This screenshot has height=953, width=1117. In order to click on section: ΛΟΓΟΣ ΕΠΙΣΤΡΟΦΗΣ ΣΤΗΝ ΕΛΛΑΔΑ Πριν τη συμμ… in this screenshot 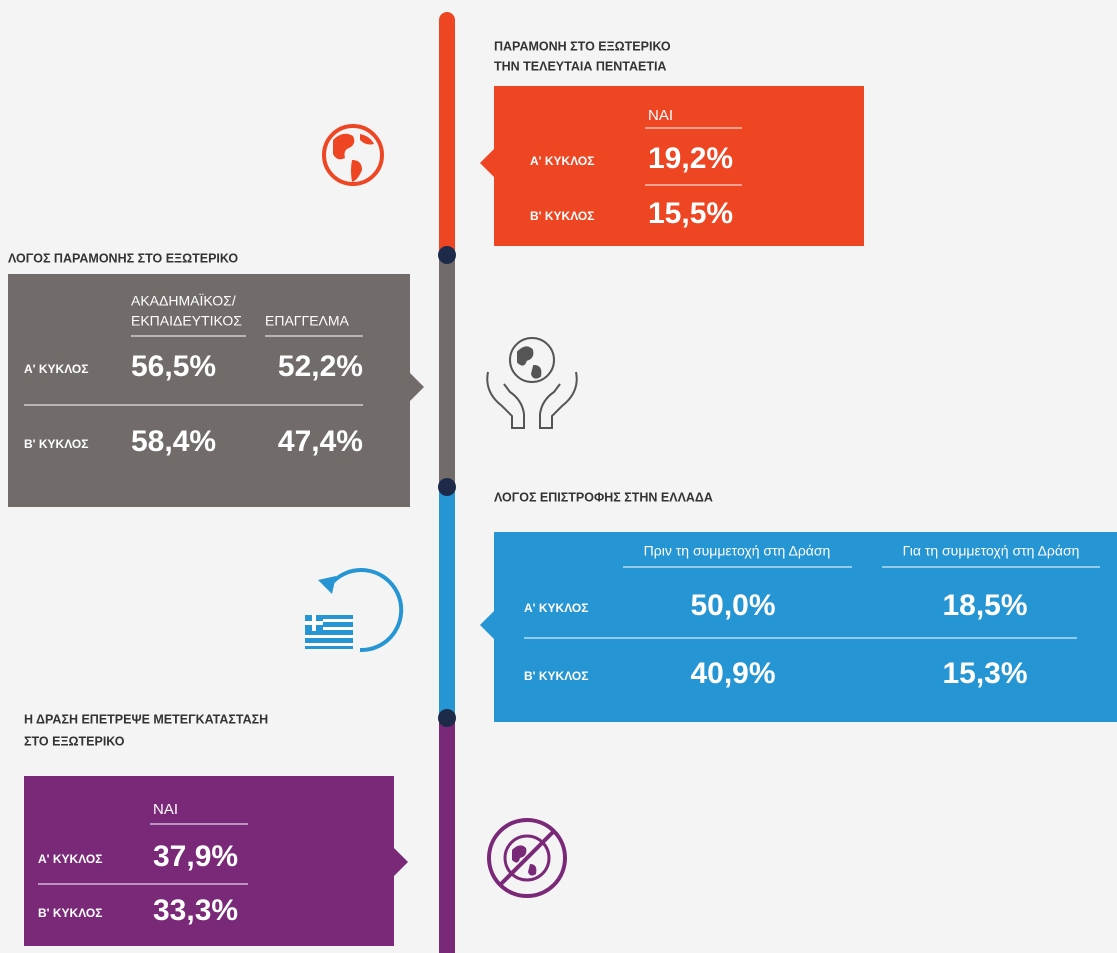, I will do `click(798, 606)`.